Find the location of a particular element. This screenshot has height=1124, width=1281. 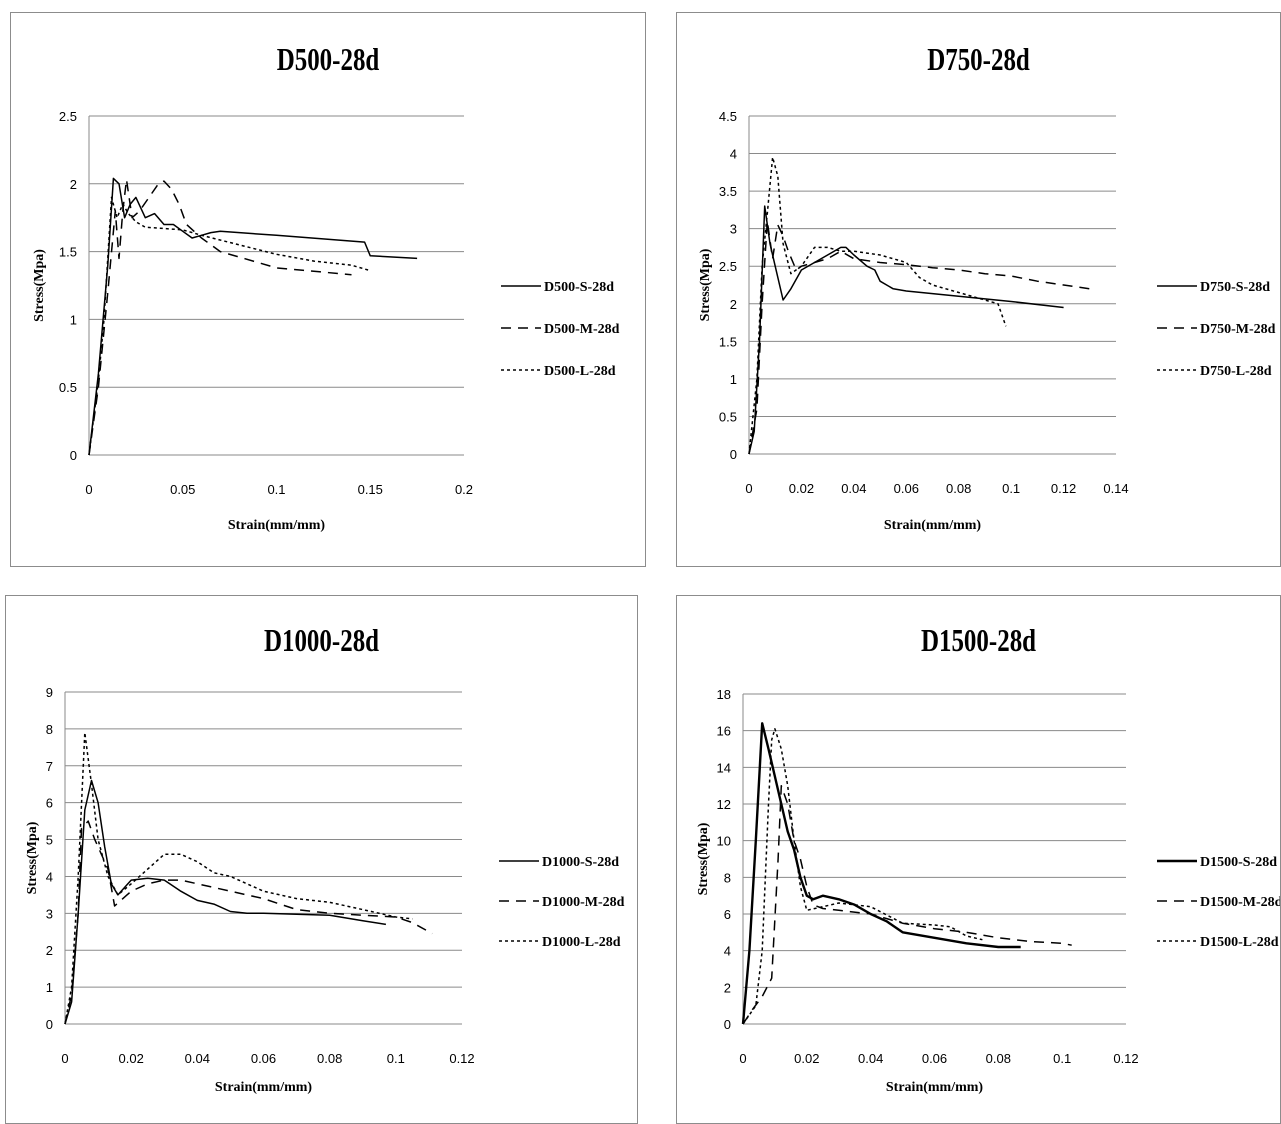

series-line-D1000-L-28d is located at coordinates (238, 878).